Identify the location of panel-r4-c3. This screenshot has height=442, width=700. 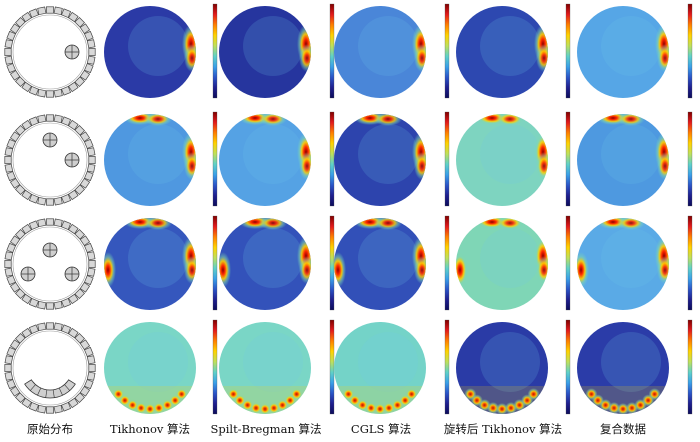
(277, 367).